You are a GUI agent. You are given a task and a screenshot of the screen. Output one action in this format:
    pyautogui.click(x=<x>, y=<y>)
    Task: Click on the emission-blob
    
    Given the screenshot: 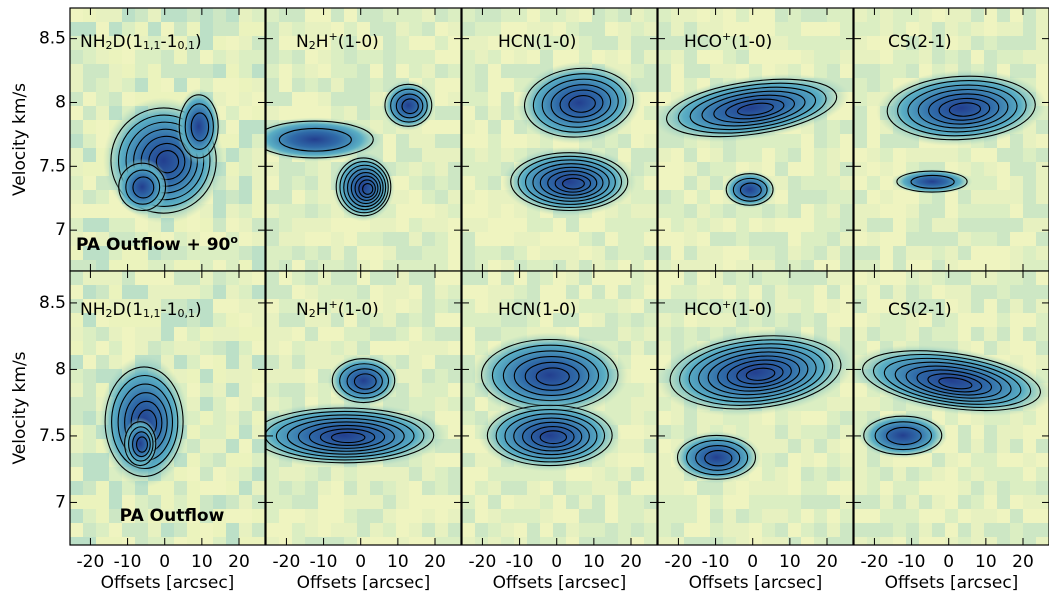 What is the action you would take?
    pyautogui.click(x=932, y=181)
    